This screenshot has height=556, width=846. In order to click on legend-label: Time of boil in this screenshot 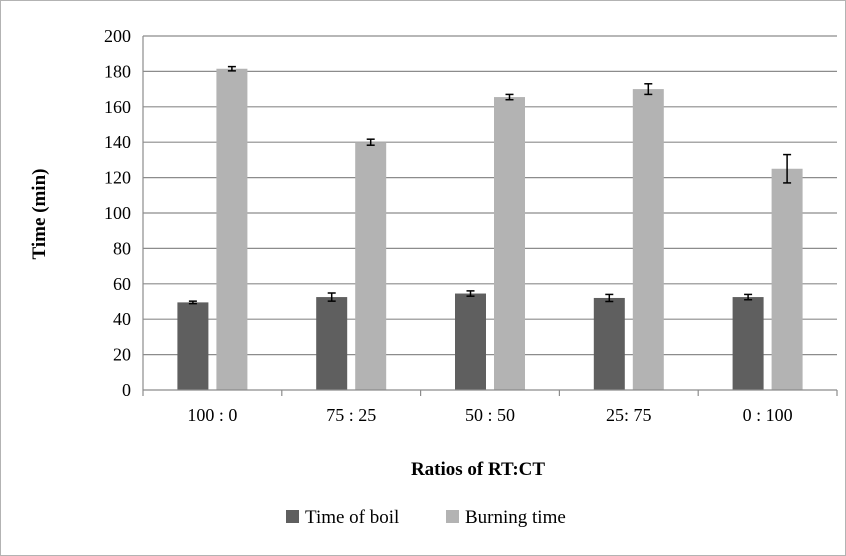, I will do `click(352, 517)`.